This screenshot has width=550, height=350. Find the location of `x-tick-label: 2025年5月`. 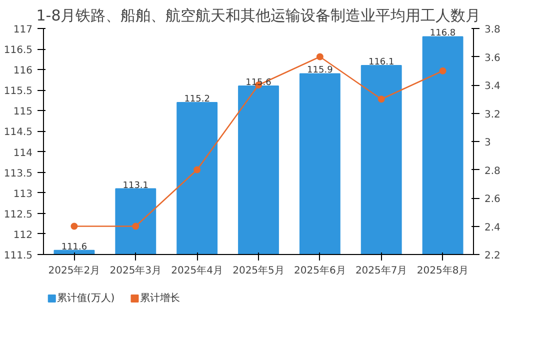

x-tick-label: 2025年5月 is located at coordinates (258, 270).